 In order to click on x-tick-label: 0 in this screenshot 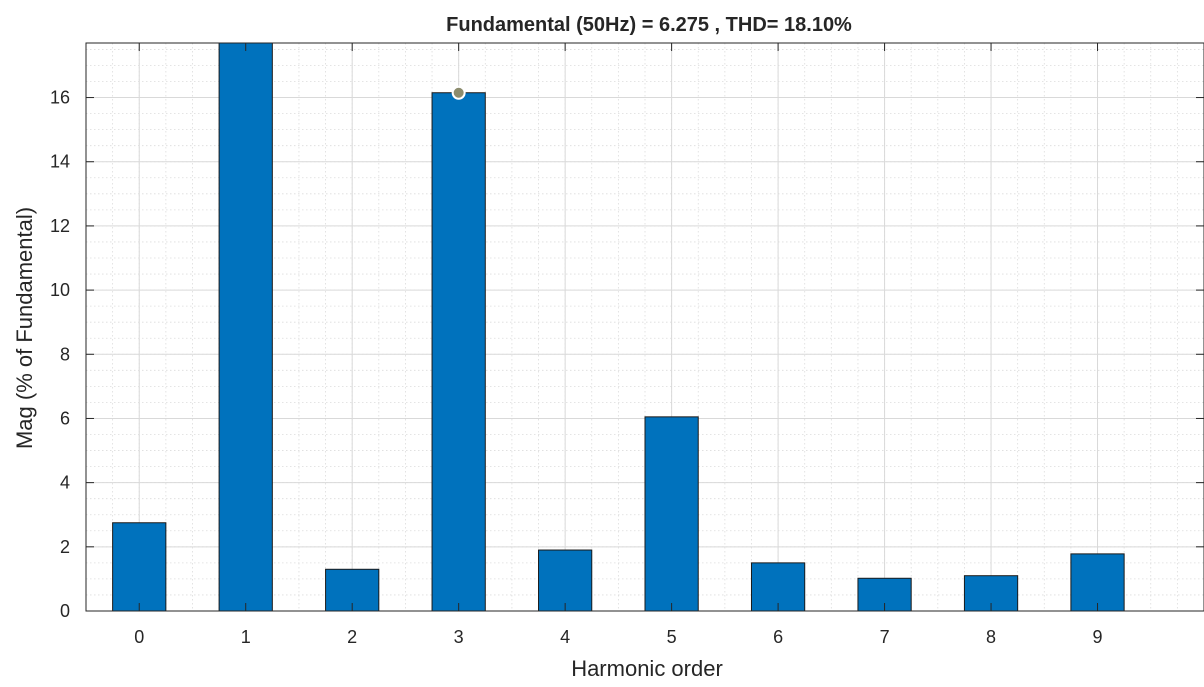, I will do `click(139, 637)`.